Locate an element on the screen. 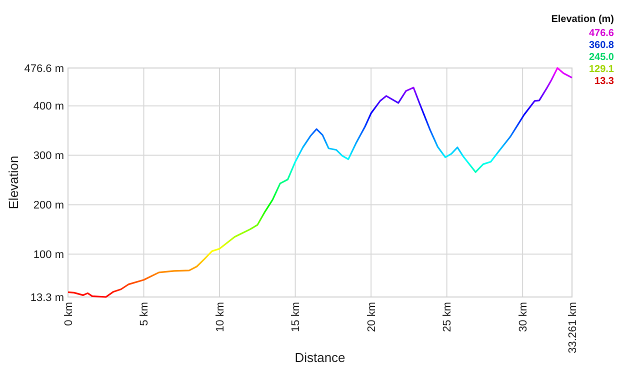  y-tick-label: 400 m is located at coordinates (48, 106).